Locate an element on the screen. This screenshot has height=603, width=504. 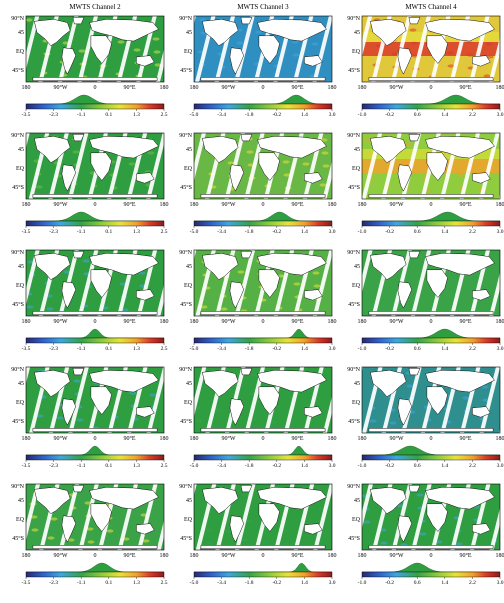
colorbar-tick-label: 3.0 is located at coordinates (332, 583).